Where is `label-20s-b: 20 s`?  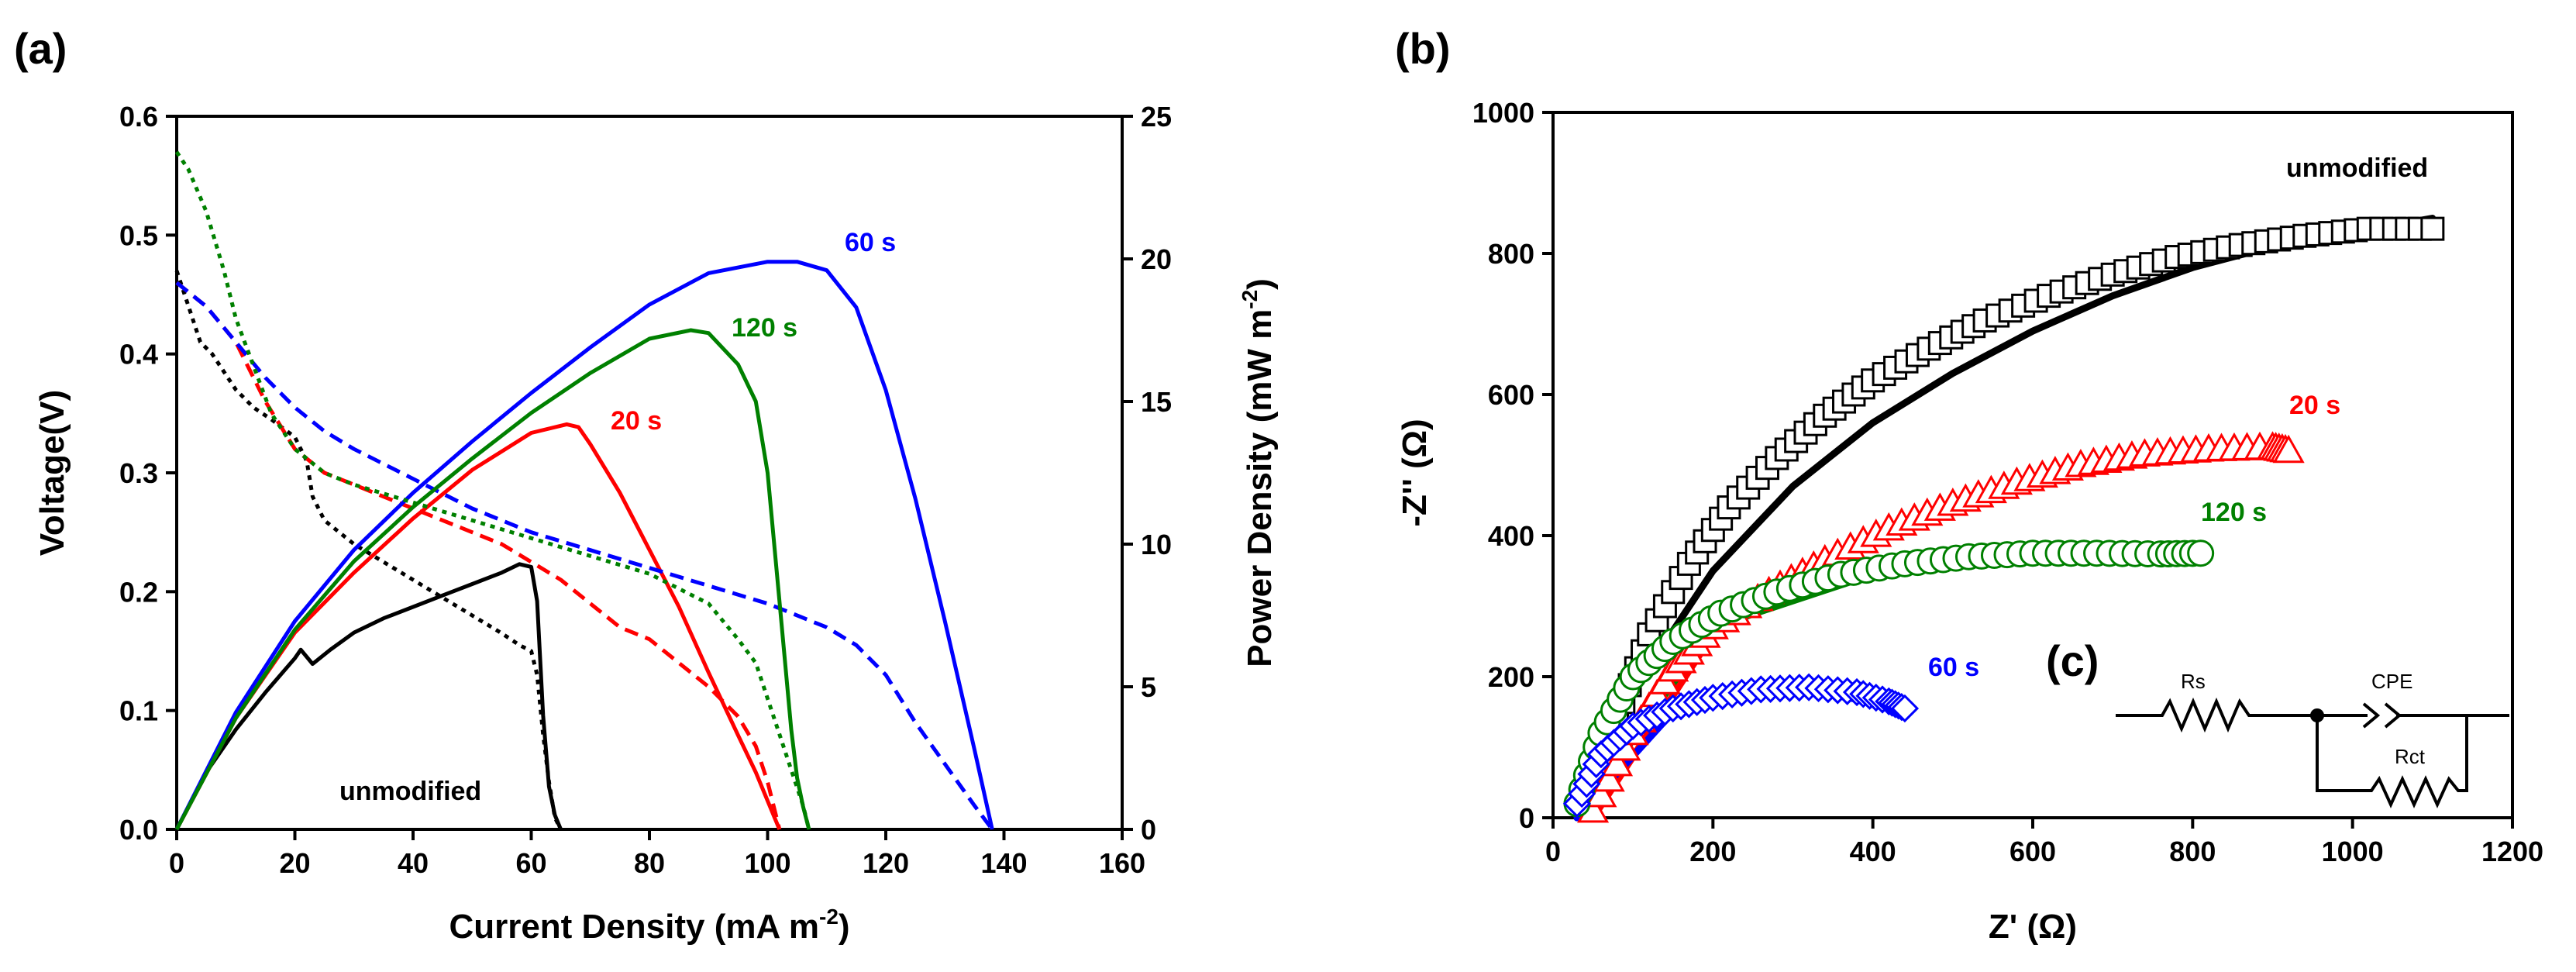
label-20s-b: 20 s is located at coordinates (2314, 405).